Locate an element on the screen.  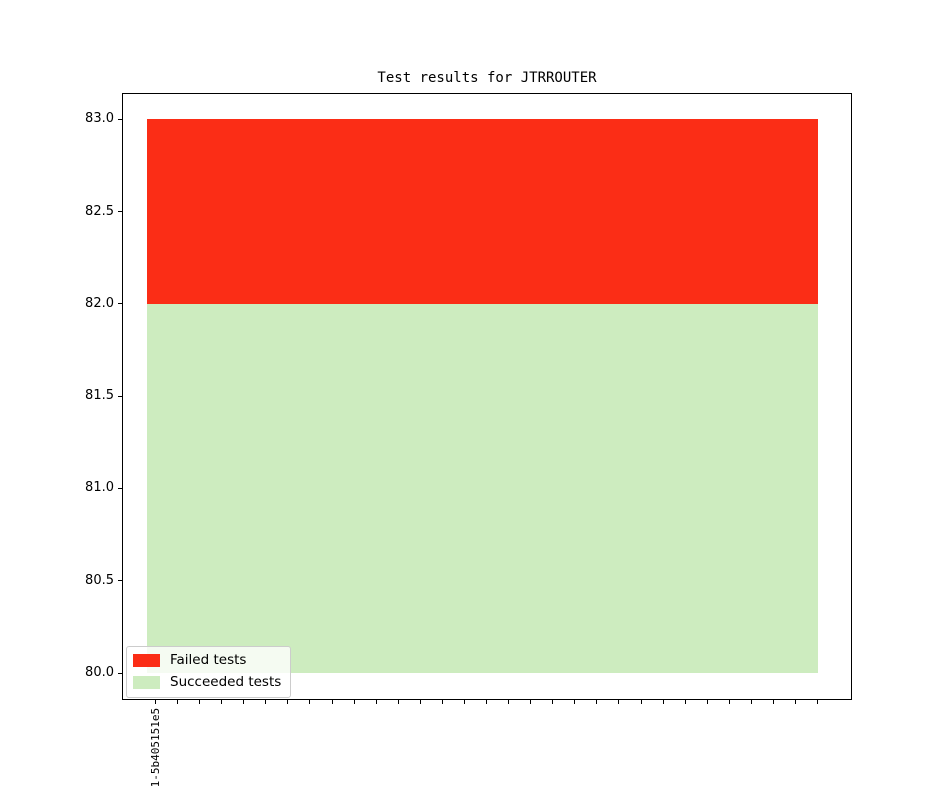
y-axis-tick-label: 82.0 is located at coordinates (99, 303).